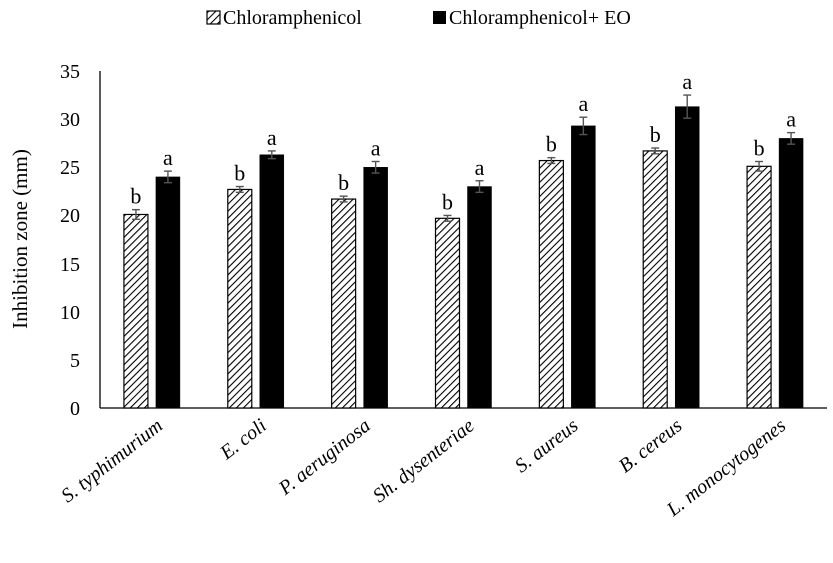 This screenshot has height=563, width=833. What do you see at coordinates (70, 240) in the screenshot?
I see `y-tick-labels: 0 5 10 15 20 25 30 35` at bounding box center [70, 240].